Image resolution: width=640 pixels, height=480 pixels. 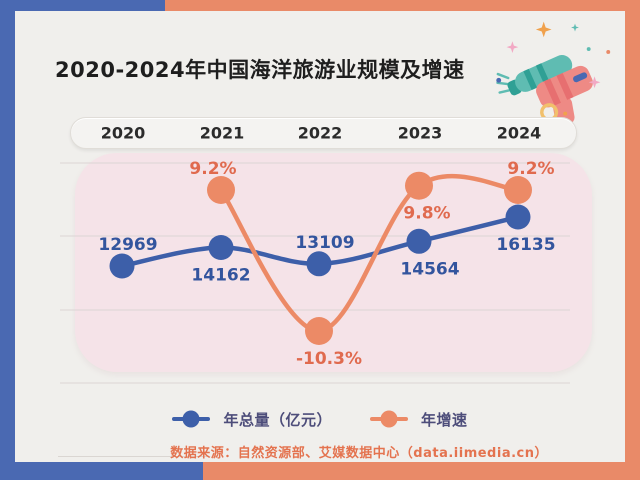 I want to click on year-label: 2022, so click(x=320, y=133).